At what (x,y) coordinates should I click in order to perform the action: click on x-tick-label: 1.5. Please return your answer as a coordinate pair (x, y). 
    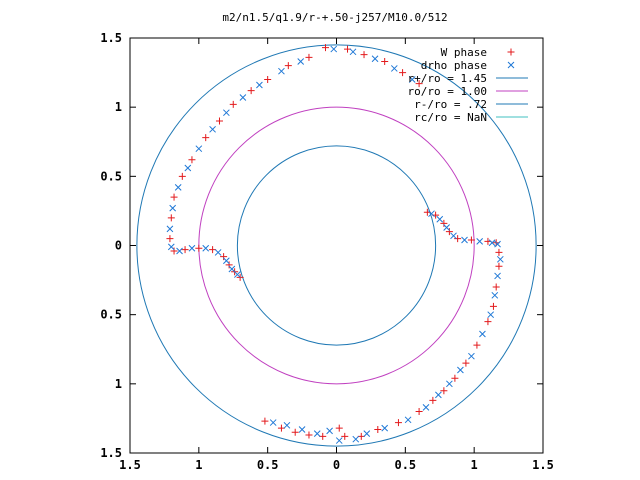
    Looking at the image, I should click on (543, 465).